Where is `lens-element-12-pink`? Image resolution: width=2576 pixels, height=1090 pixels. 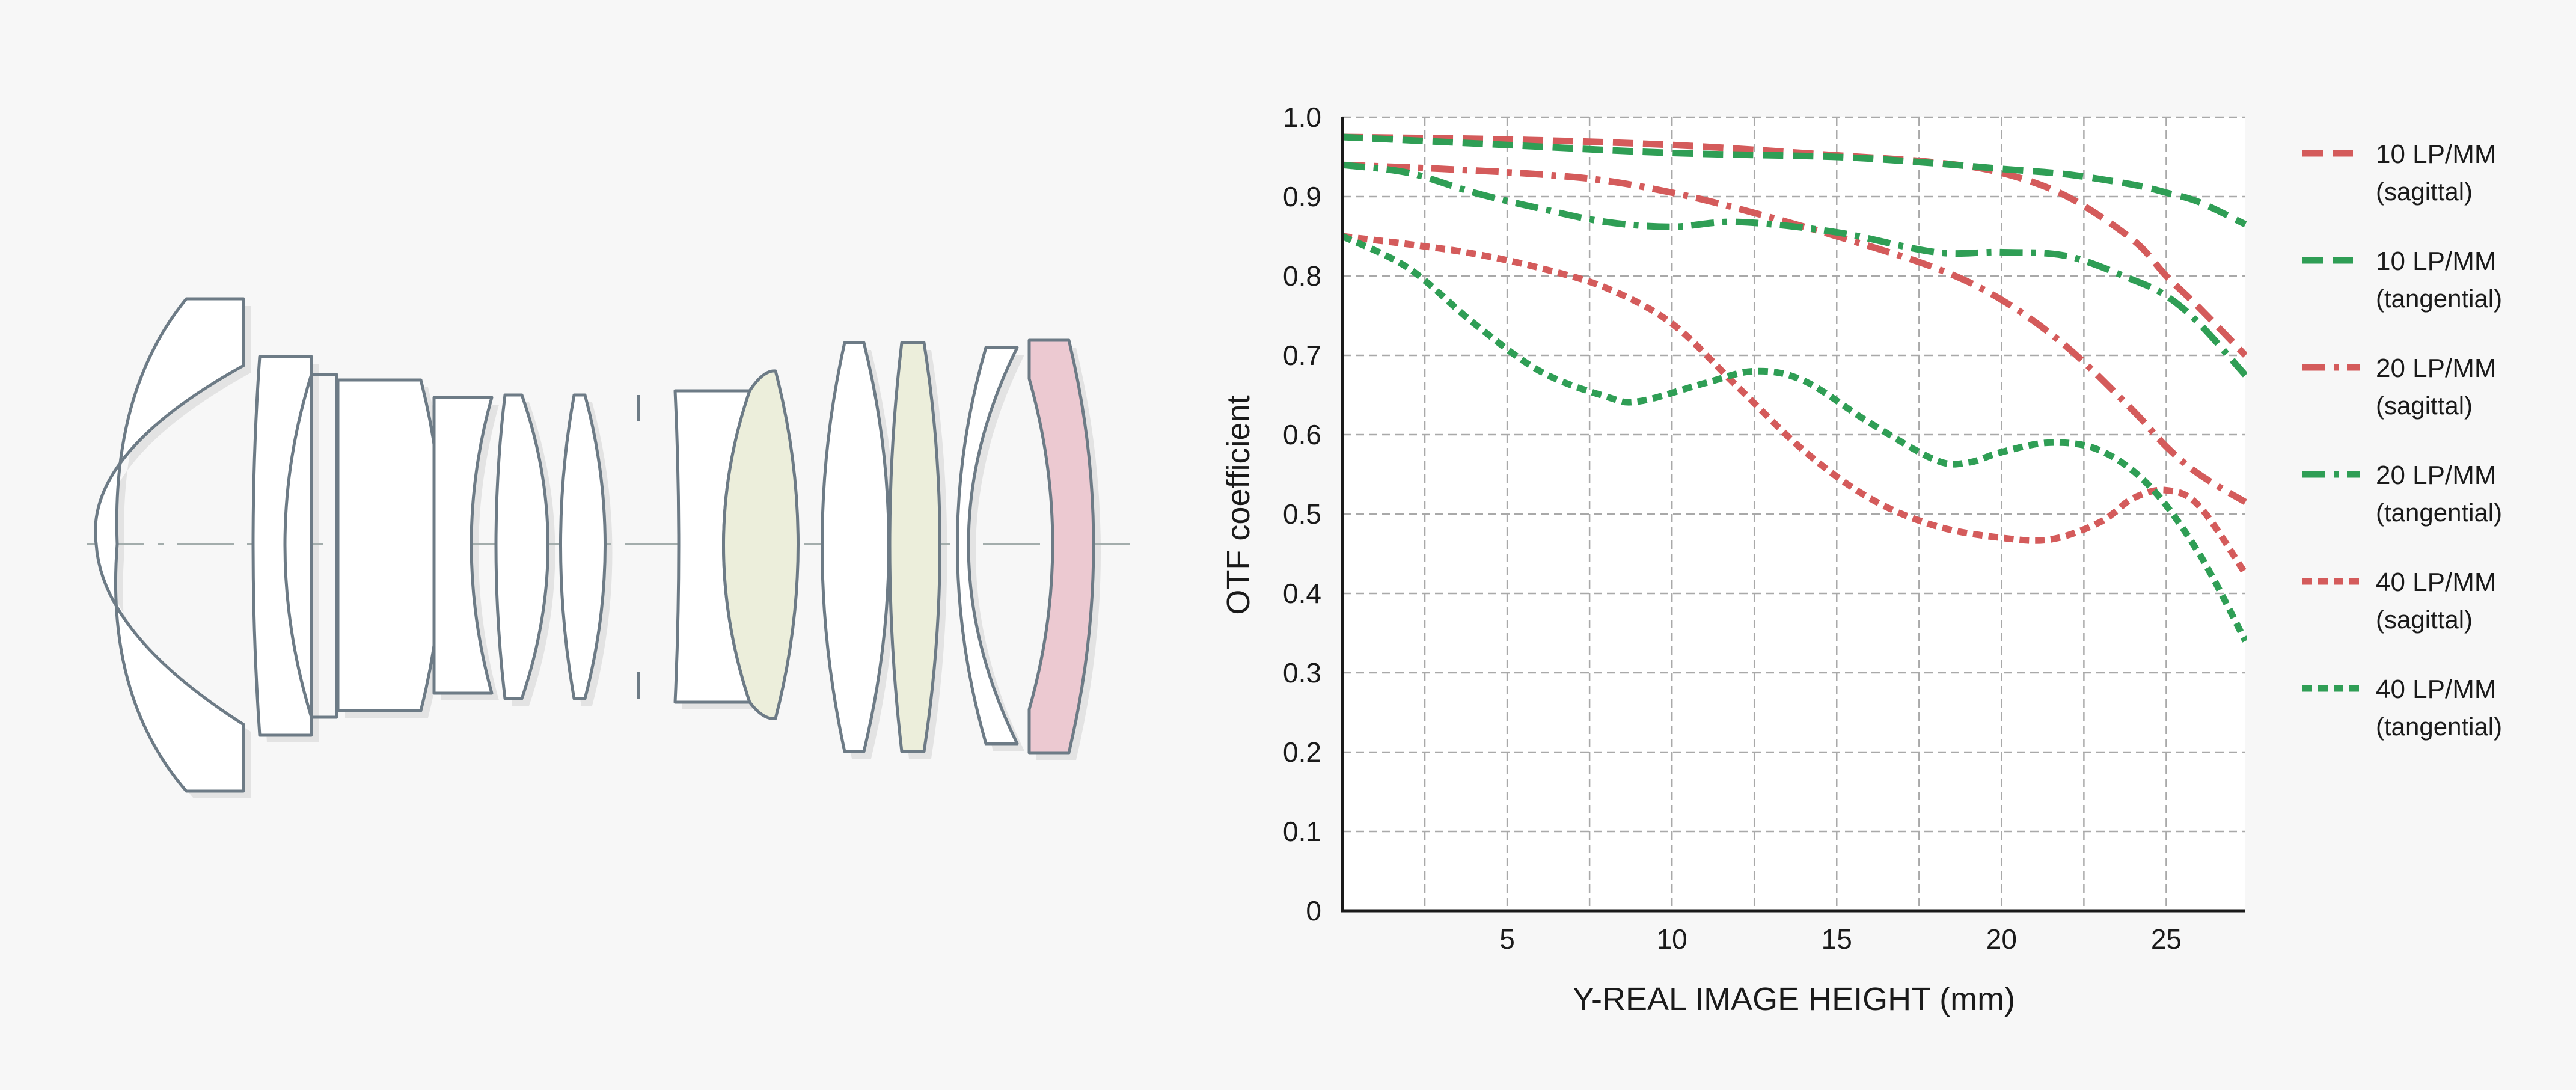 lens-element-12-pink is located at coordinates (1061, 546).